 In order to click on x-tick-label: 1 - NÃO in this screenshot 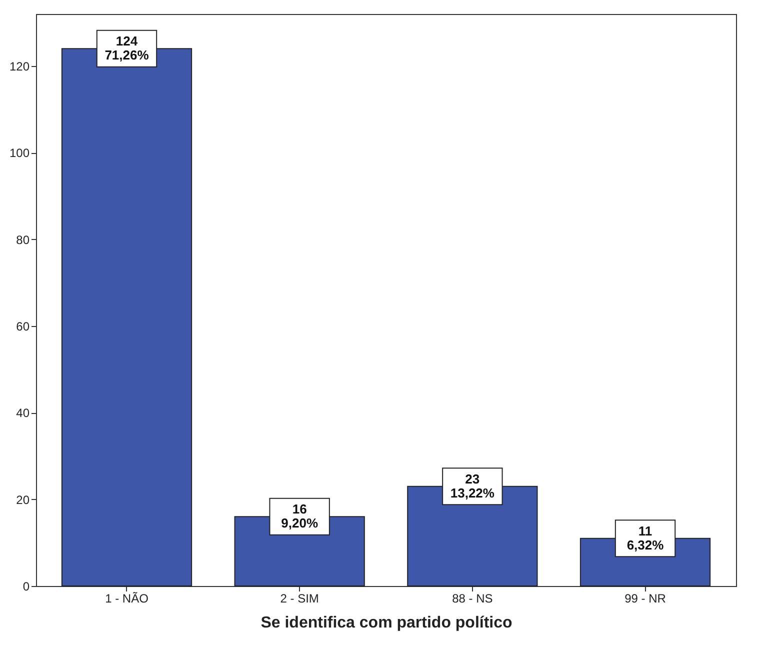, I will do `click(126, 599)`.